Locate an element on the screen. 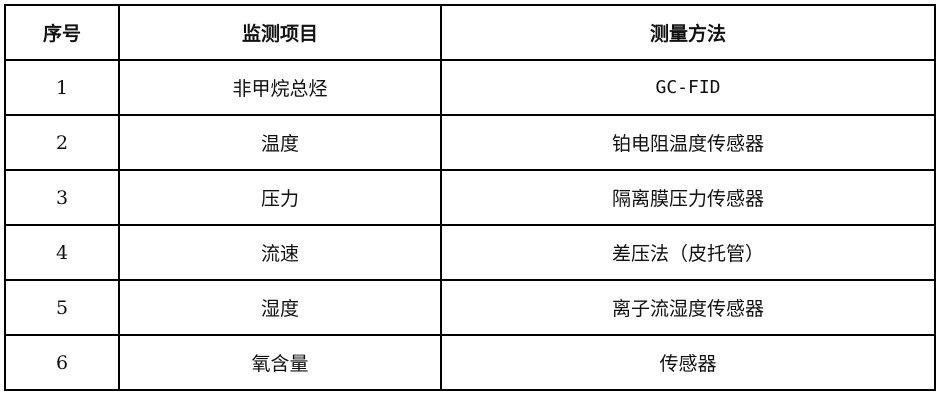 The height and width of the screenshot is (405, 941). cell-no: 6 is located at coordinates (62, 362).